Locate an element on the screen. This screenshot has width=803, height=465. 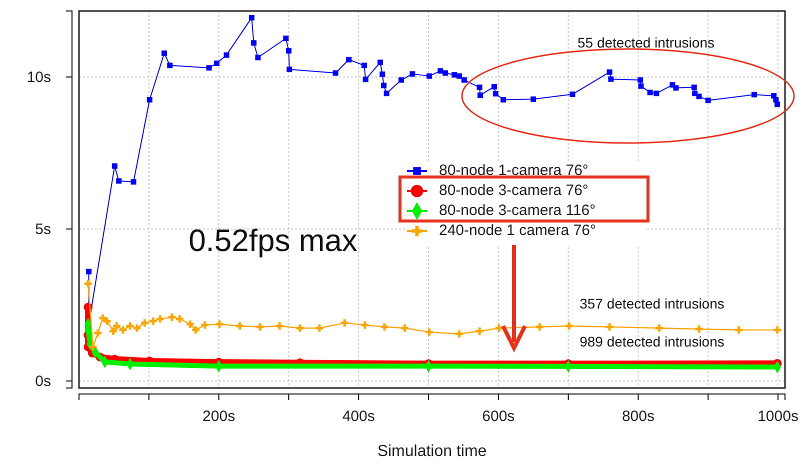
legend-label: 80-node 3-camera 76° is located at coordinates (513, 190).